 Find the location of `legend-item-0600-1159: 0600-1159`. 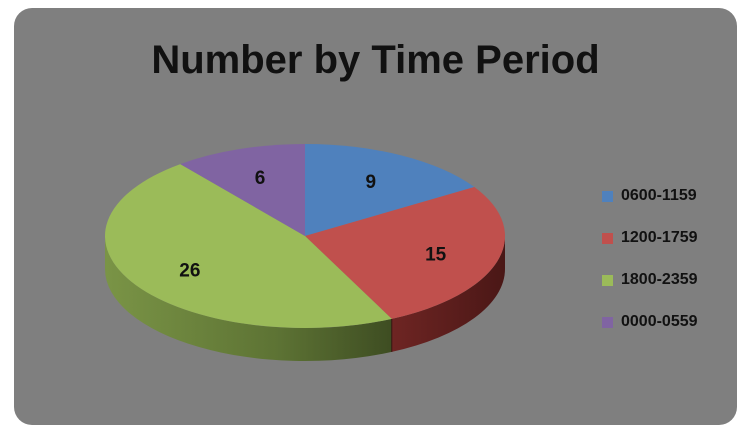

legend-item-0600-1159: 0600-1159 is located at coordinates (667, 196).